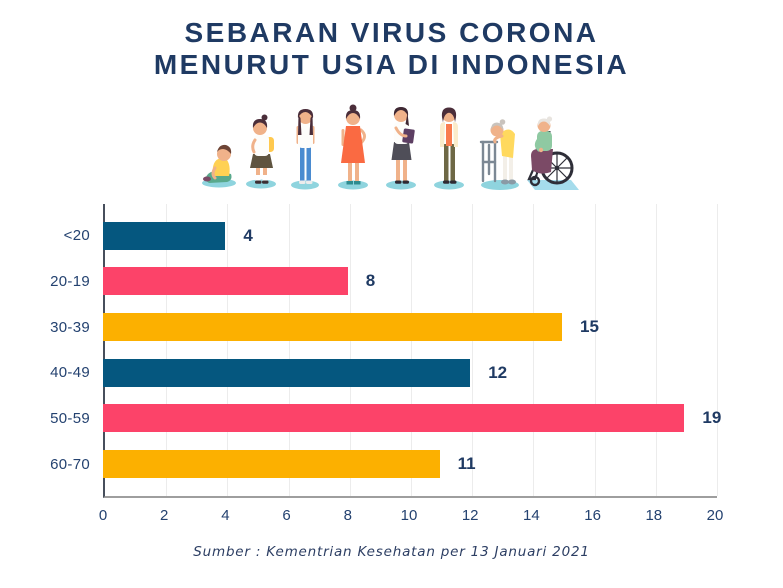 This screenshot has width=783, height=588. Describe the element at coordinates (286, 515) in the screenshot. I see `x-tick-label: 6` at that location.